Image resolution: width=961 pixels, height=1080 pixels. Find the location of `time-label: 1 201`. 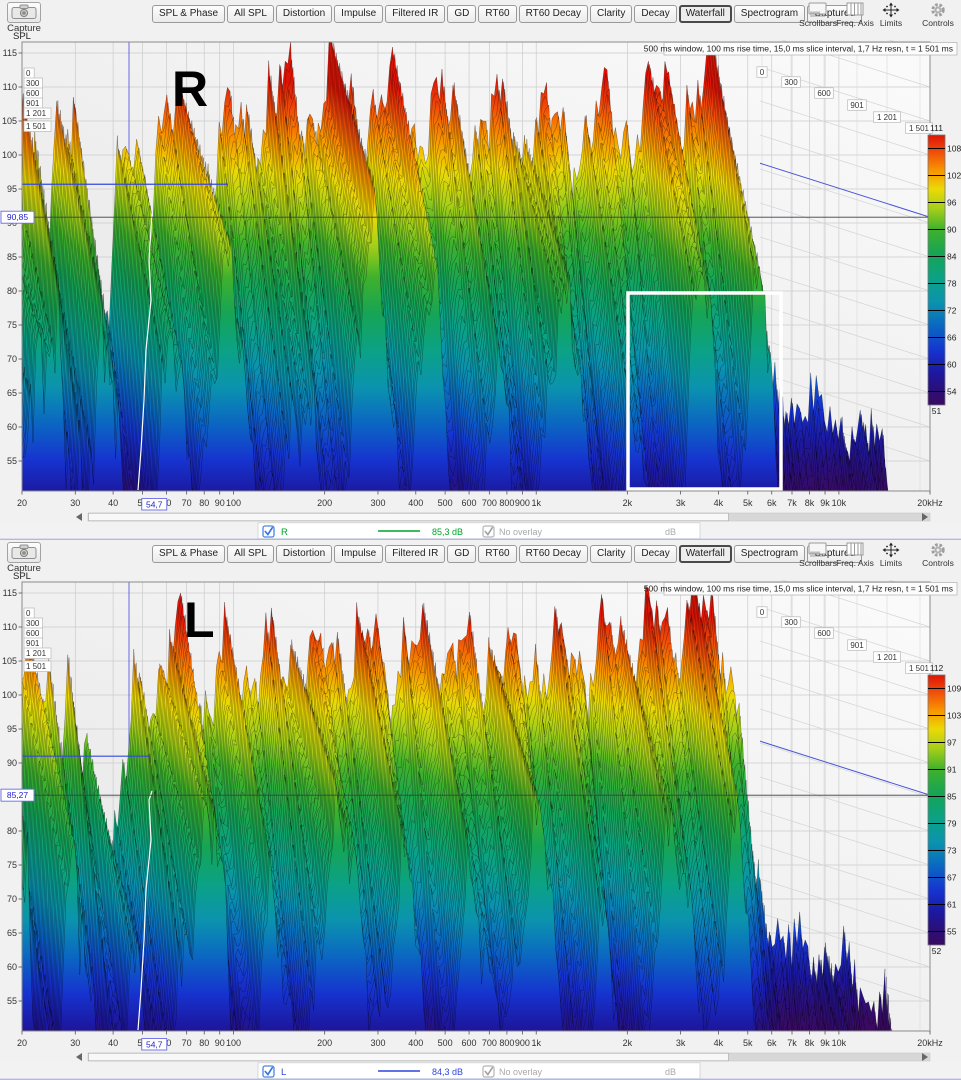

time-label: 1 201 is located at coordinates (887, 657).